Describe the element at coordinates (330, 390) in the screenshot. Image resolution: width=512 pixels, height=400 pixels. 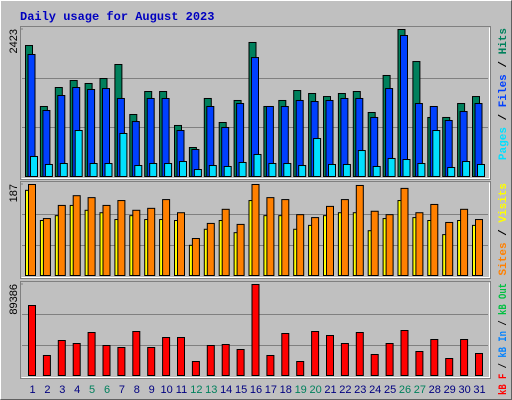
I see `x-tick-label: 21` at that location.